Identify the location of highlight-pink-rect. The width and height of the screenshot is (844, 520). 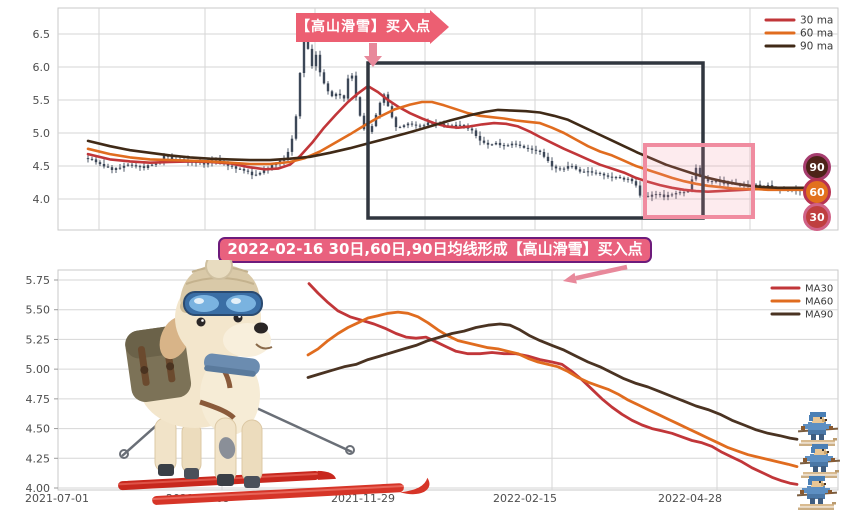
(699, 181).